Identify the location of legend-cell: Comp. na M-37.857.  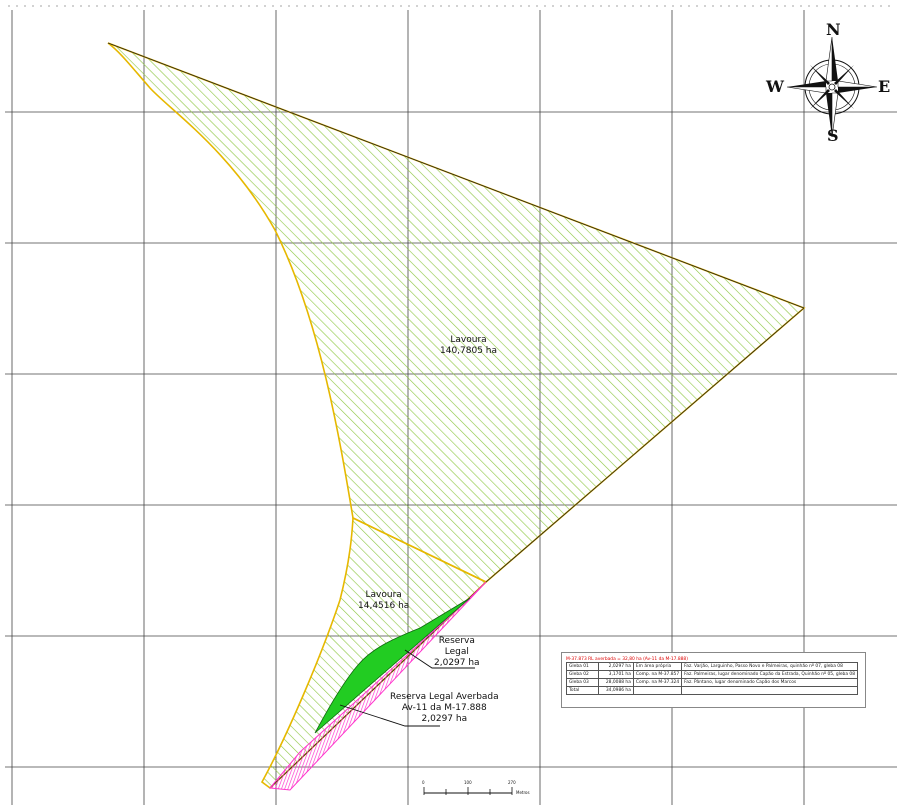
(657, 674).